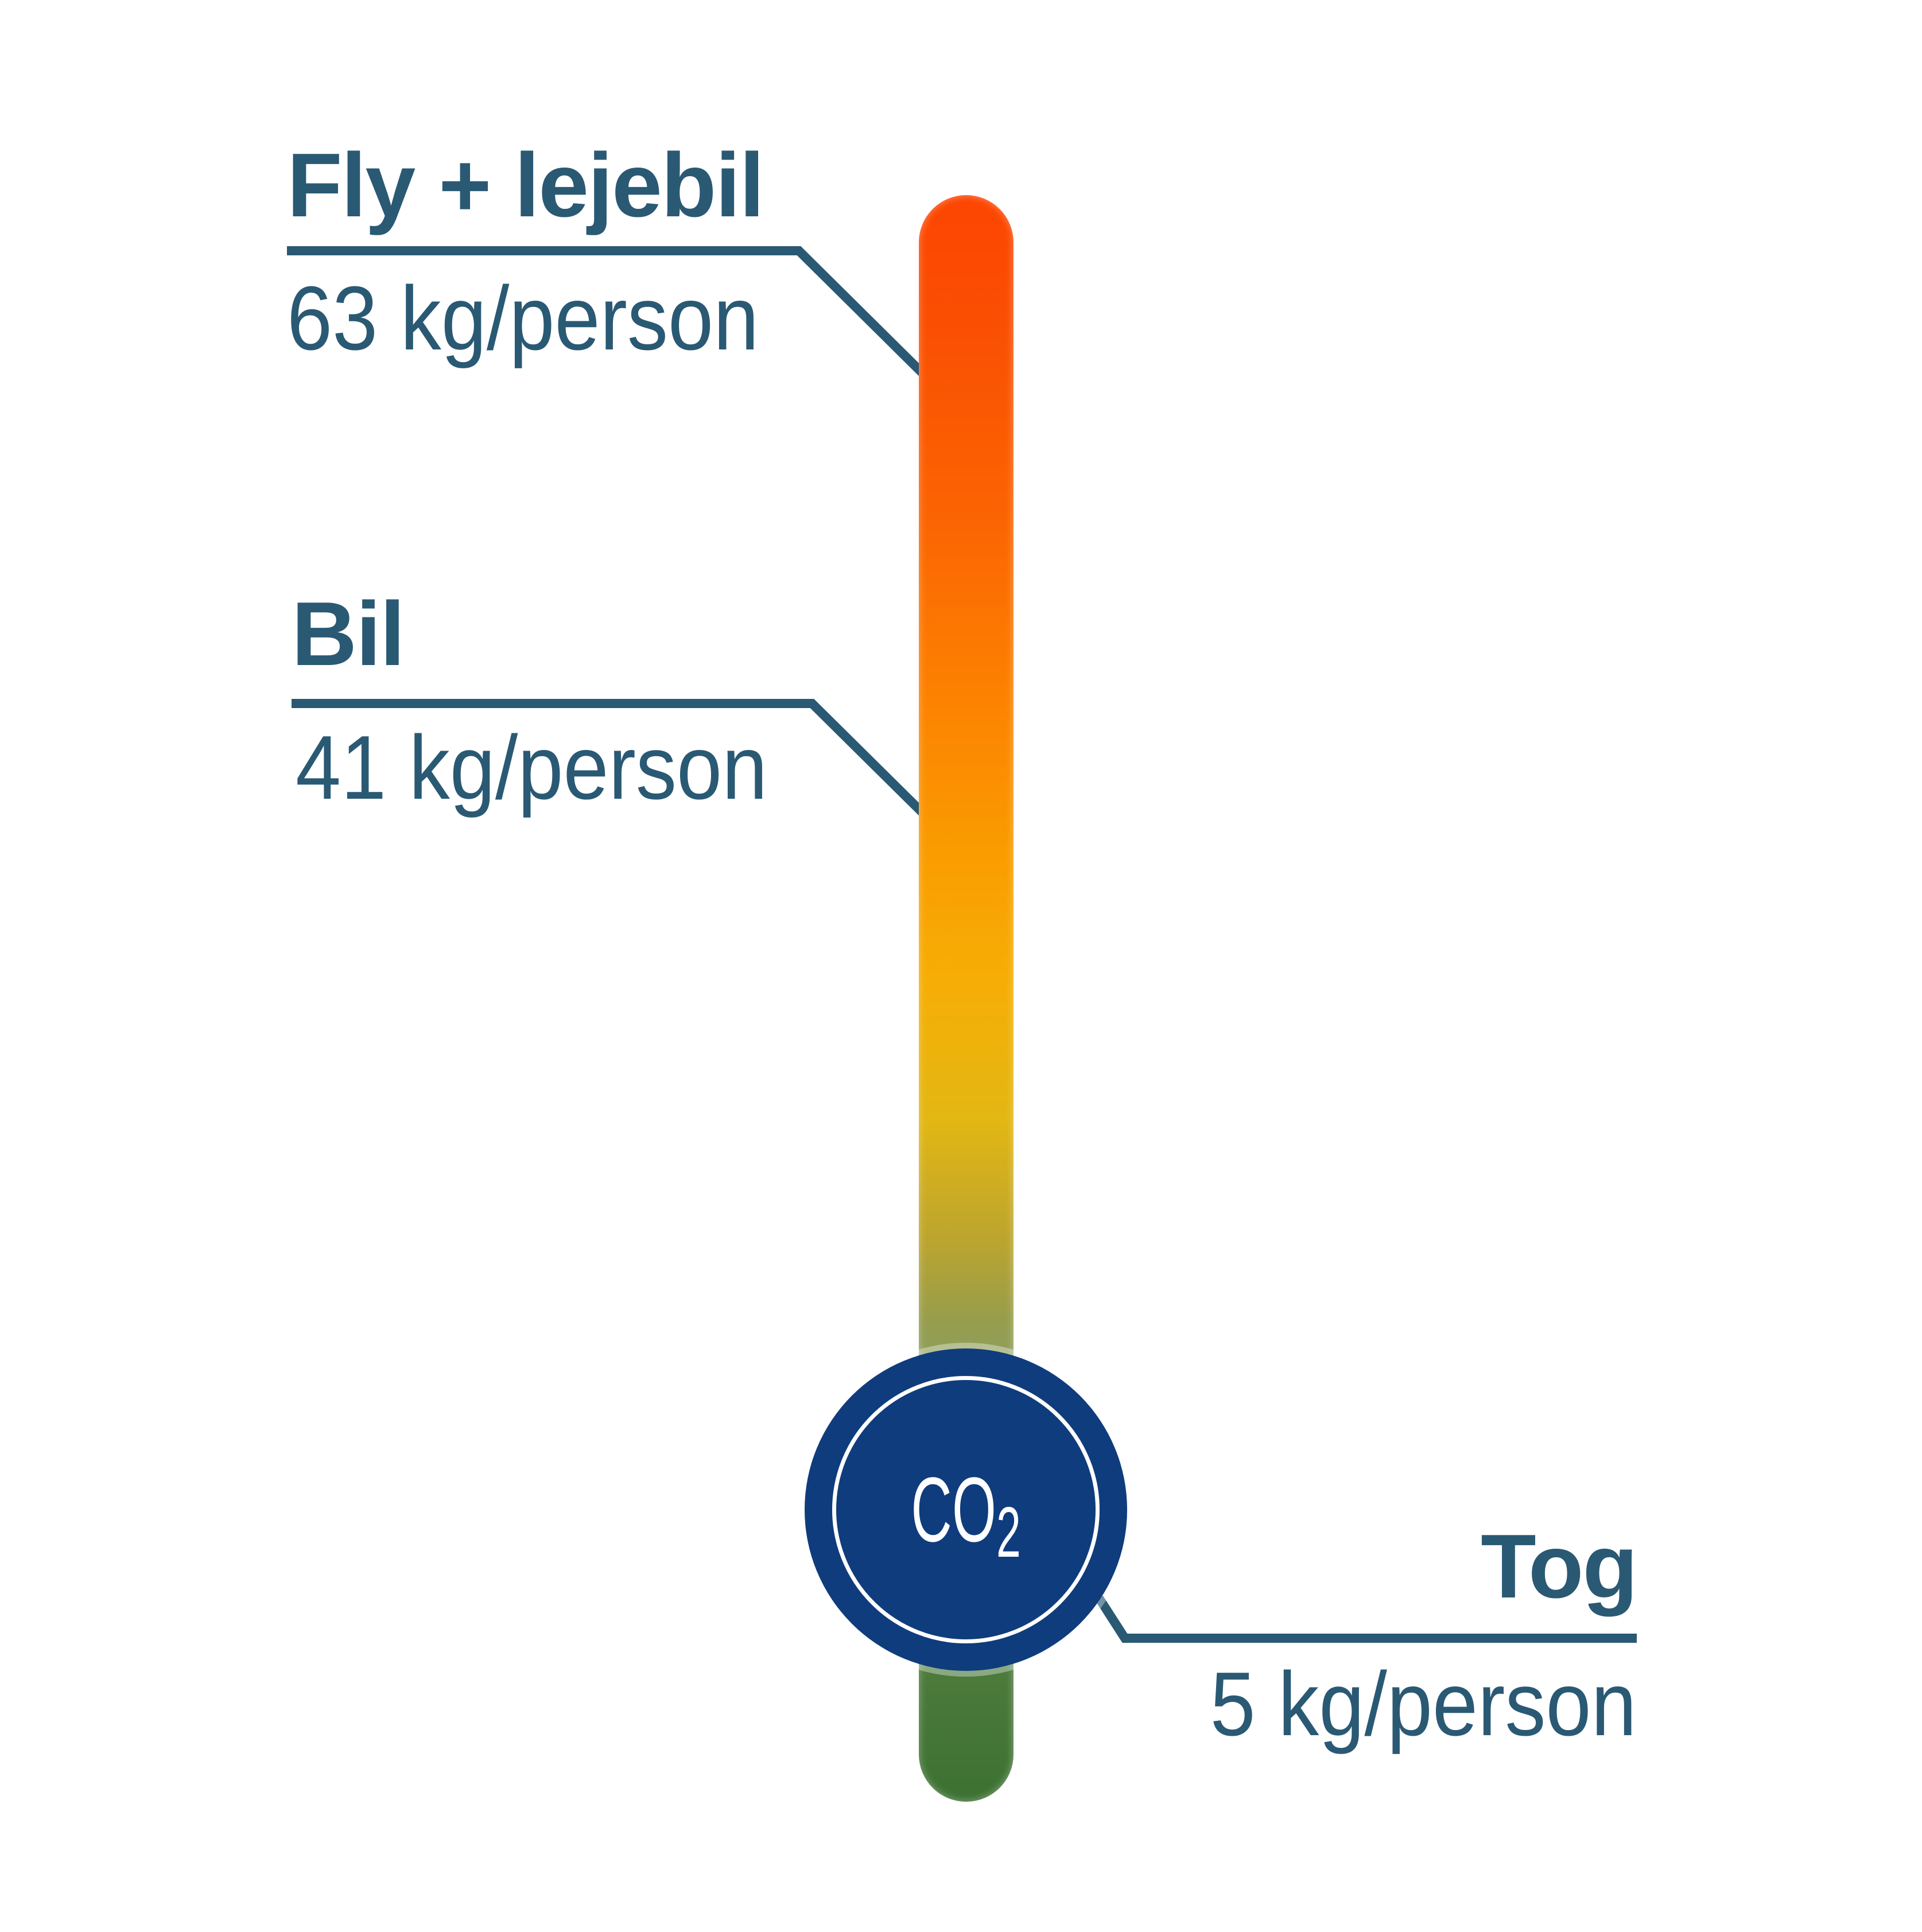 This screenshot has width=1922, height=1932. I want to click on fly-callout-line, so click(606, 311).